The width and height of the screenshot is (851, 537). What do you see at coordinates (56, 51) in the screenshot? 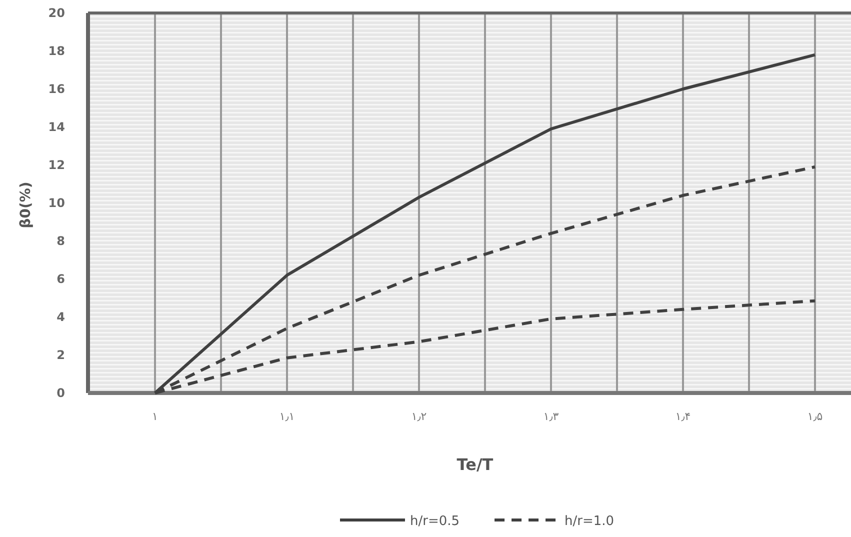
I see `y-tick-label: 18` at bounding box center [56, 51].